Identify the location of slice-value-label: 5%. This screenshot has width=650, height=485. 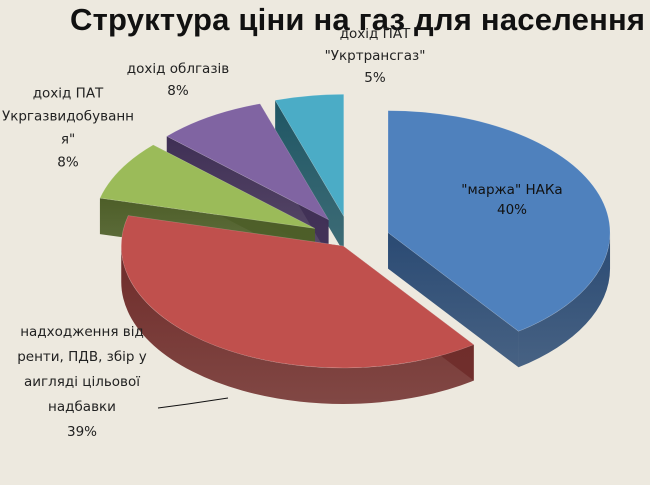
(375, 78).